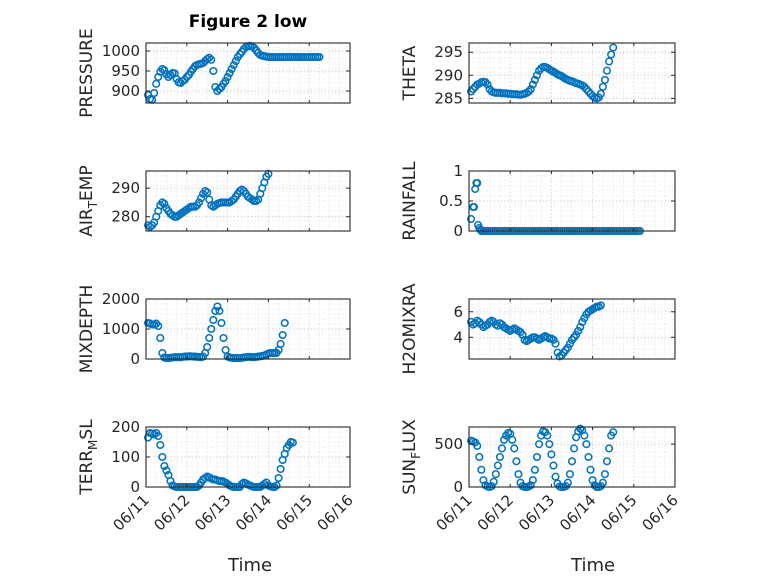  What do you see at coordinates (87, 72) in the screenshot?
I see `y-axis-label: PRESSURE` at bounding box center [87, 72].